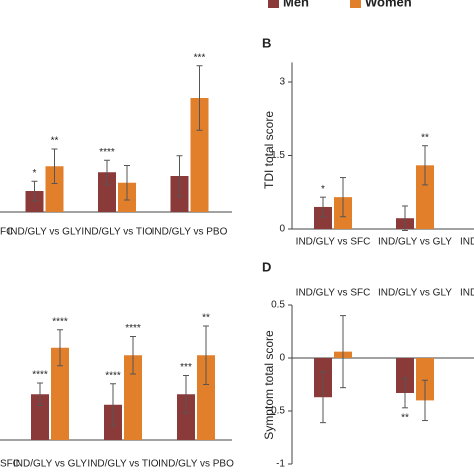  Describe the element at coordinates (388, 4) in the screenshot. I see `legend-label: Women` at that location.